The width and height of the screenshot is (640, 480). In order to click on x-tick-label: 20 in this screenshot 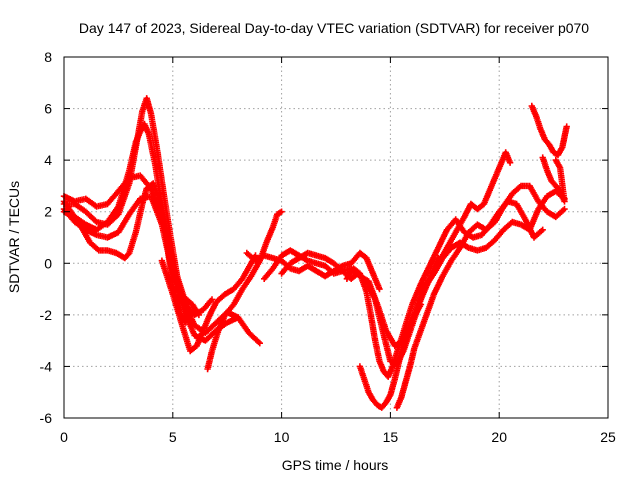, I will do `click(499, 437)`.